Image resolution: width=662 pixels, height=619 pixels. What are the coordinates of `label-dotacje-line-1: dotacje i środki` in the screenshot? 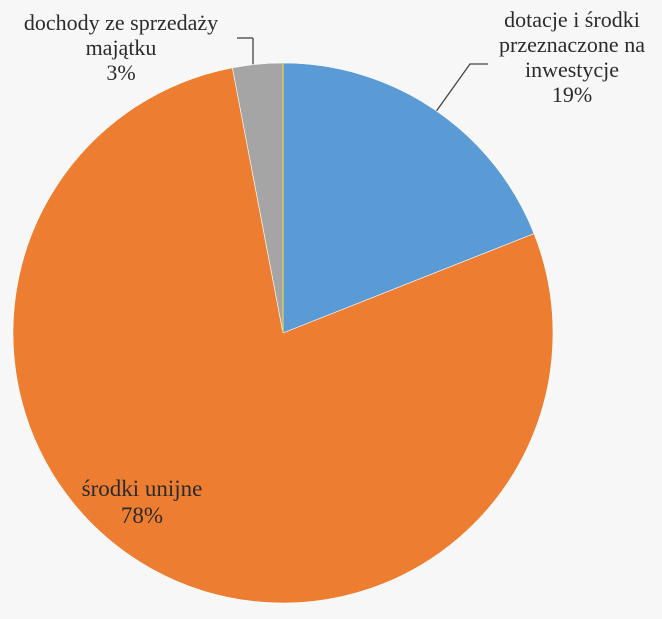 It's located at (572, 19).